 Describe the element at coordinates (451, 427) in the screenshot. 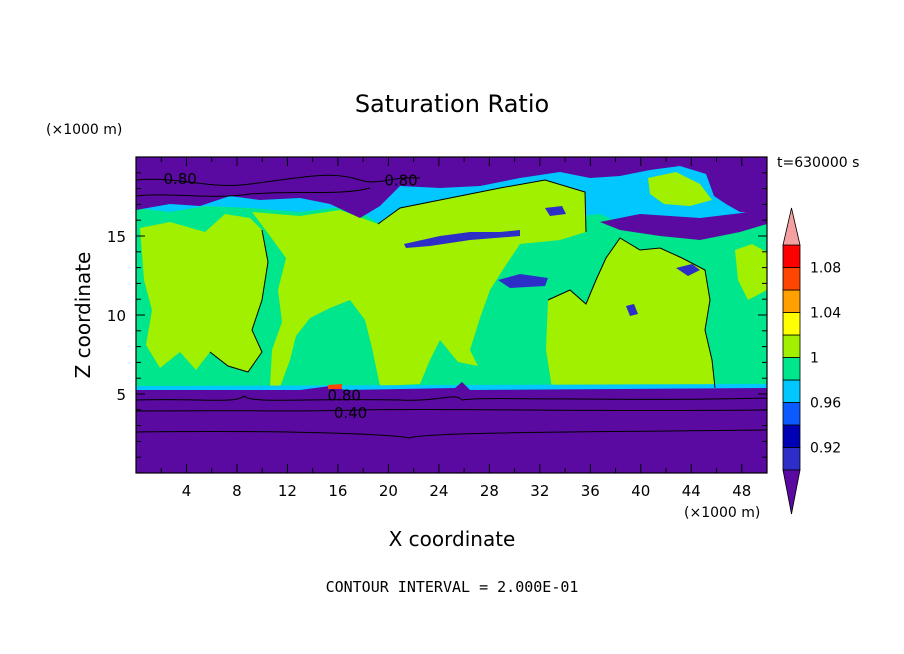

I see `region-dry-lower` at that location.